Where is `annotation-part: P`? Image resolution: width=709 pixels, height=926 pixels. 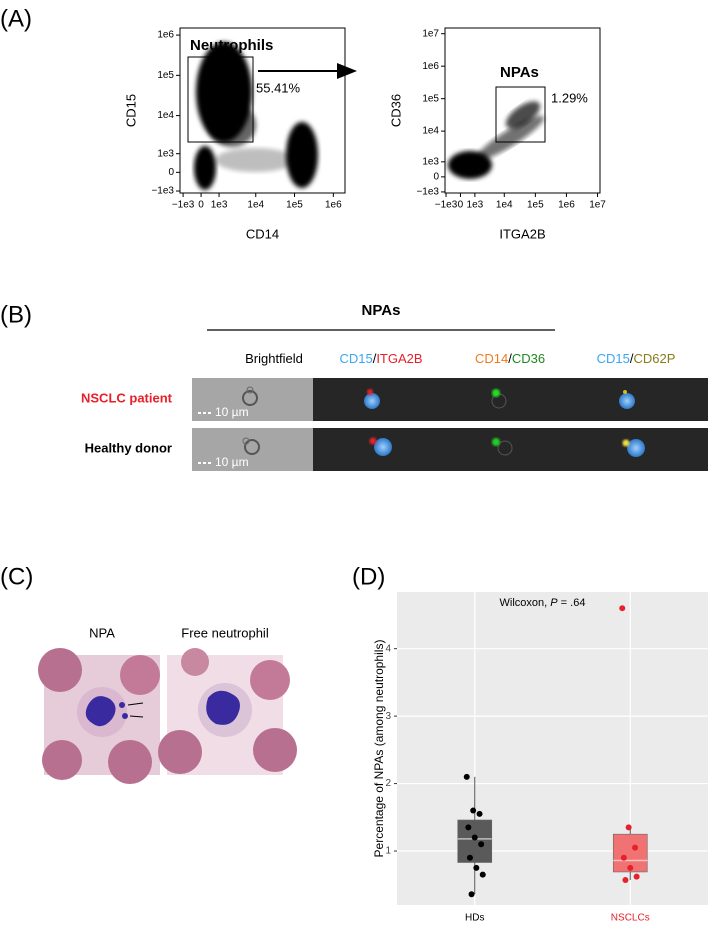
annotation-part: P is located at coordinates (554, 603).